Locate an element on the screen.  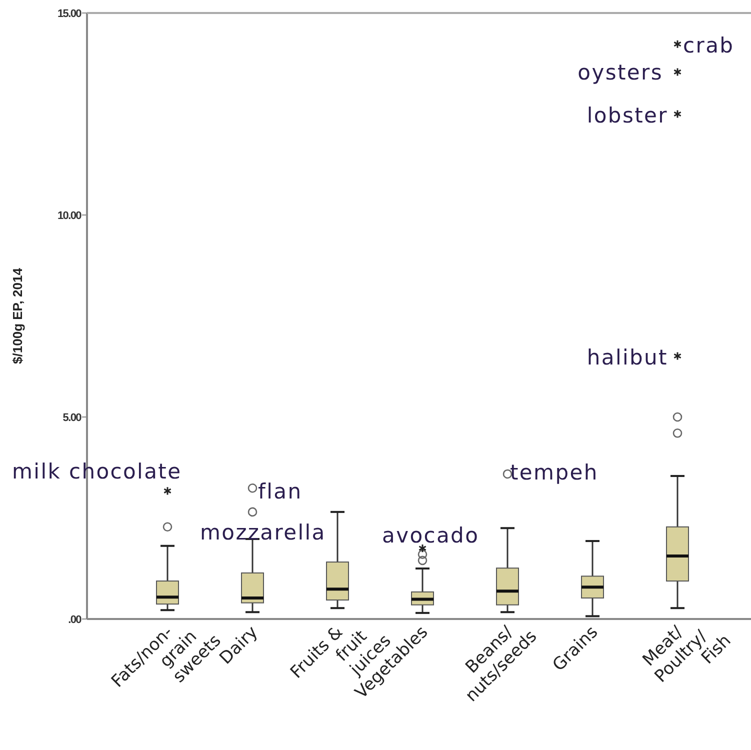
y-axis-title: $/100g EP, 2014 is located at coordinates (17, 315).